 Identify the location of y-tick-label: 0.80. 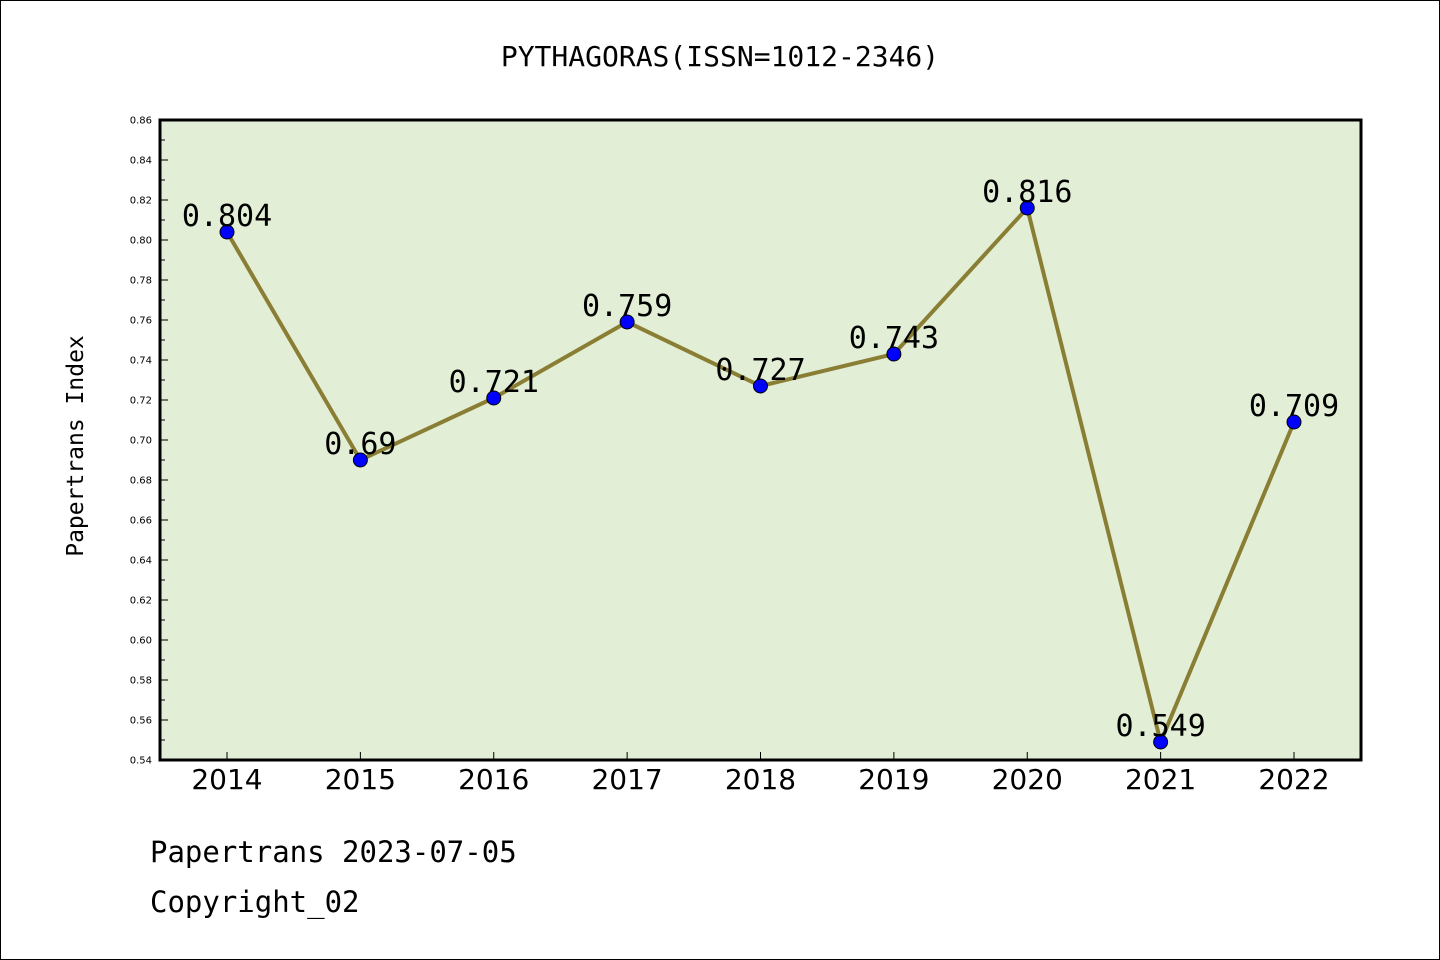
(141, 241).